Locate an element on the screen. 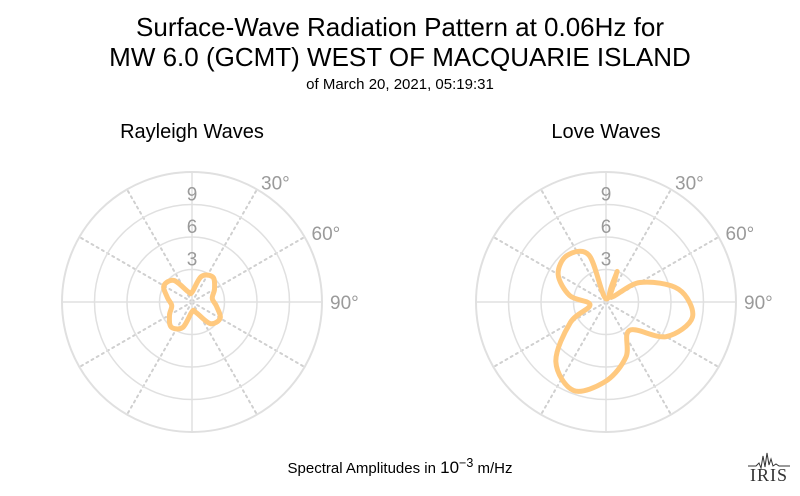  rayleigh-angle-tick-label: 90° is located at coordinates (344, 303).